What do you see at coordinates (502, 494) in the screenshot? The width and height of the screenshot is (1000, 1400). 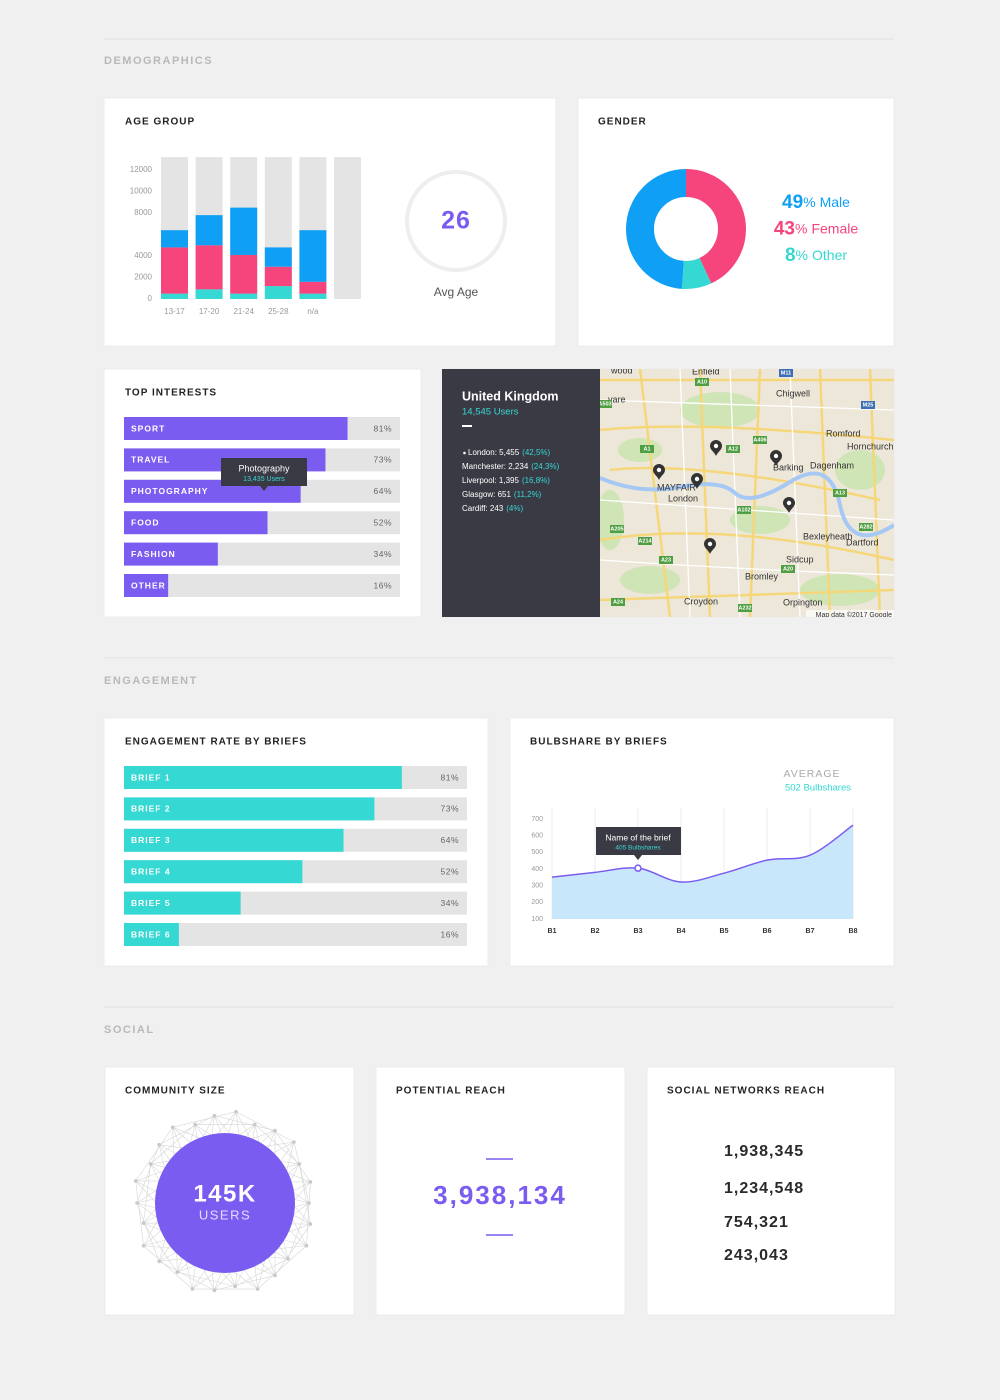 I see `city-line: Glasgow: 651 (11,2%)` at bounding box center [502, 494].